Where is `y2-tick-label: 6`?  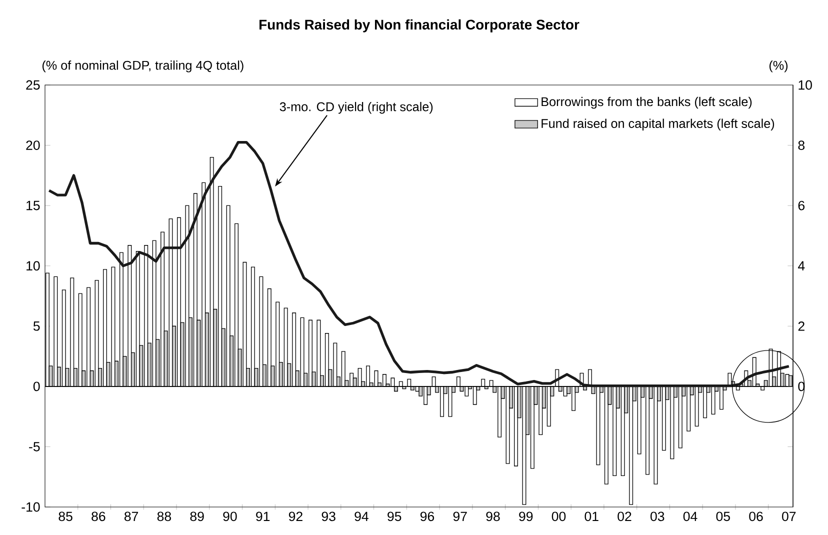
y2-tick-label: 6 is located at coordinates (801, 205).